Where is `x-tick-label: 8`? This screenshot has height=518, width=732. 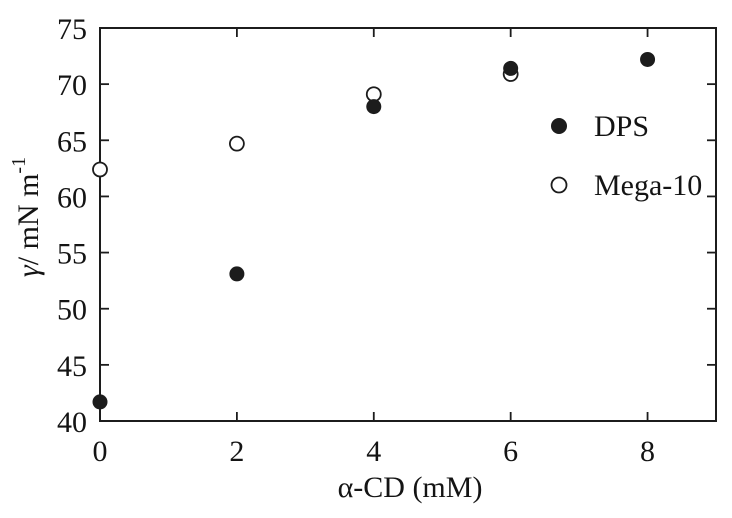 x-tick-label: 8 is located at coordinates (647, 451).